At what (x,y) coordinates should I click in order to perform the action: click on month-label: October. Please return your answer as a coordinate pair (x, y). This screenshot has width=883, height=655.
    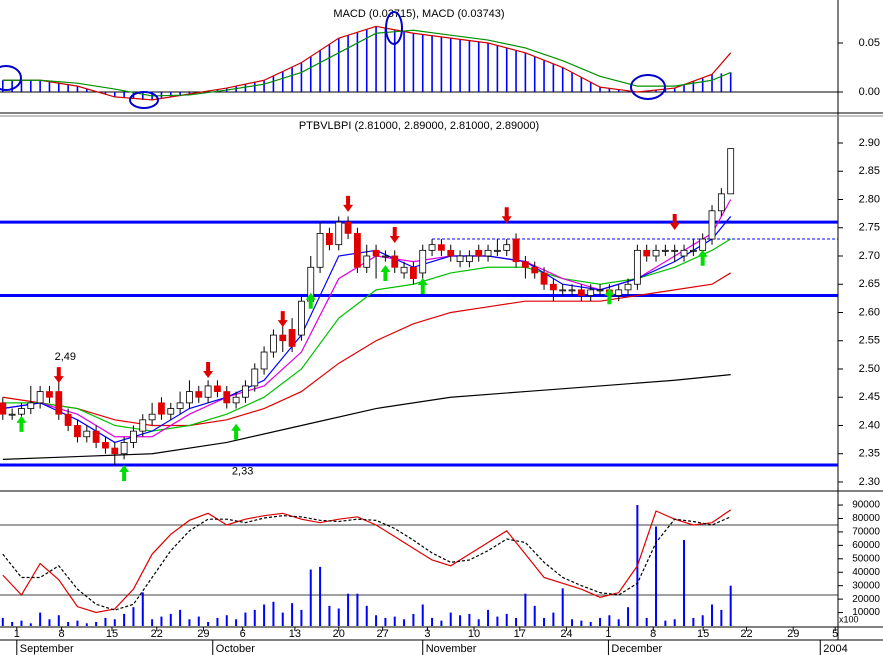
    Looking at the image, I should click on (235, 649).